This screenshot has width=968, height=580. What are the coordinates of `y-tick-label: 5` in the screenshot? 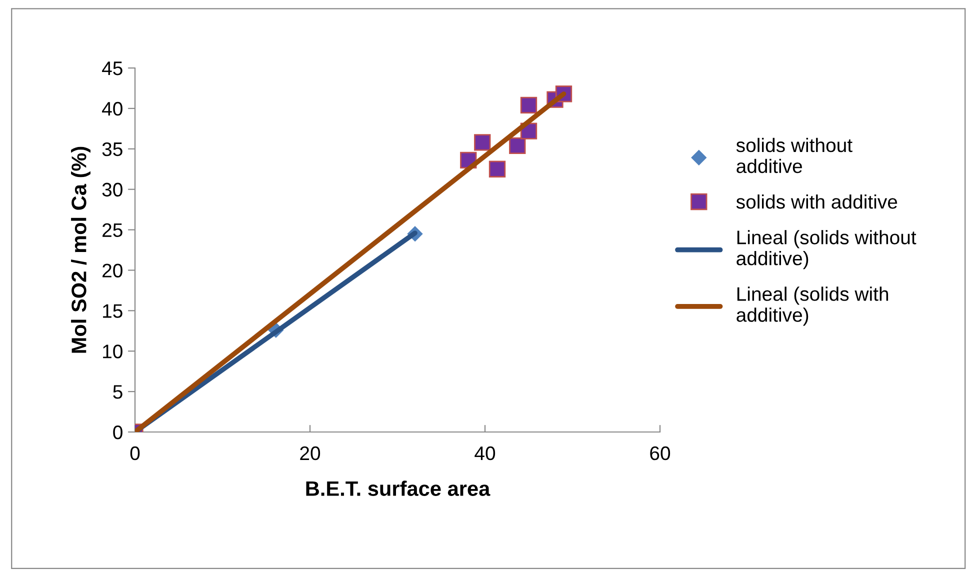 It's located at (117, 392).